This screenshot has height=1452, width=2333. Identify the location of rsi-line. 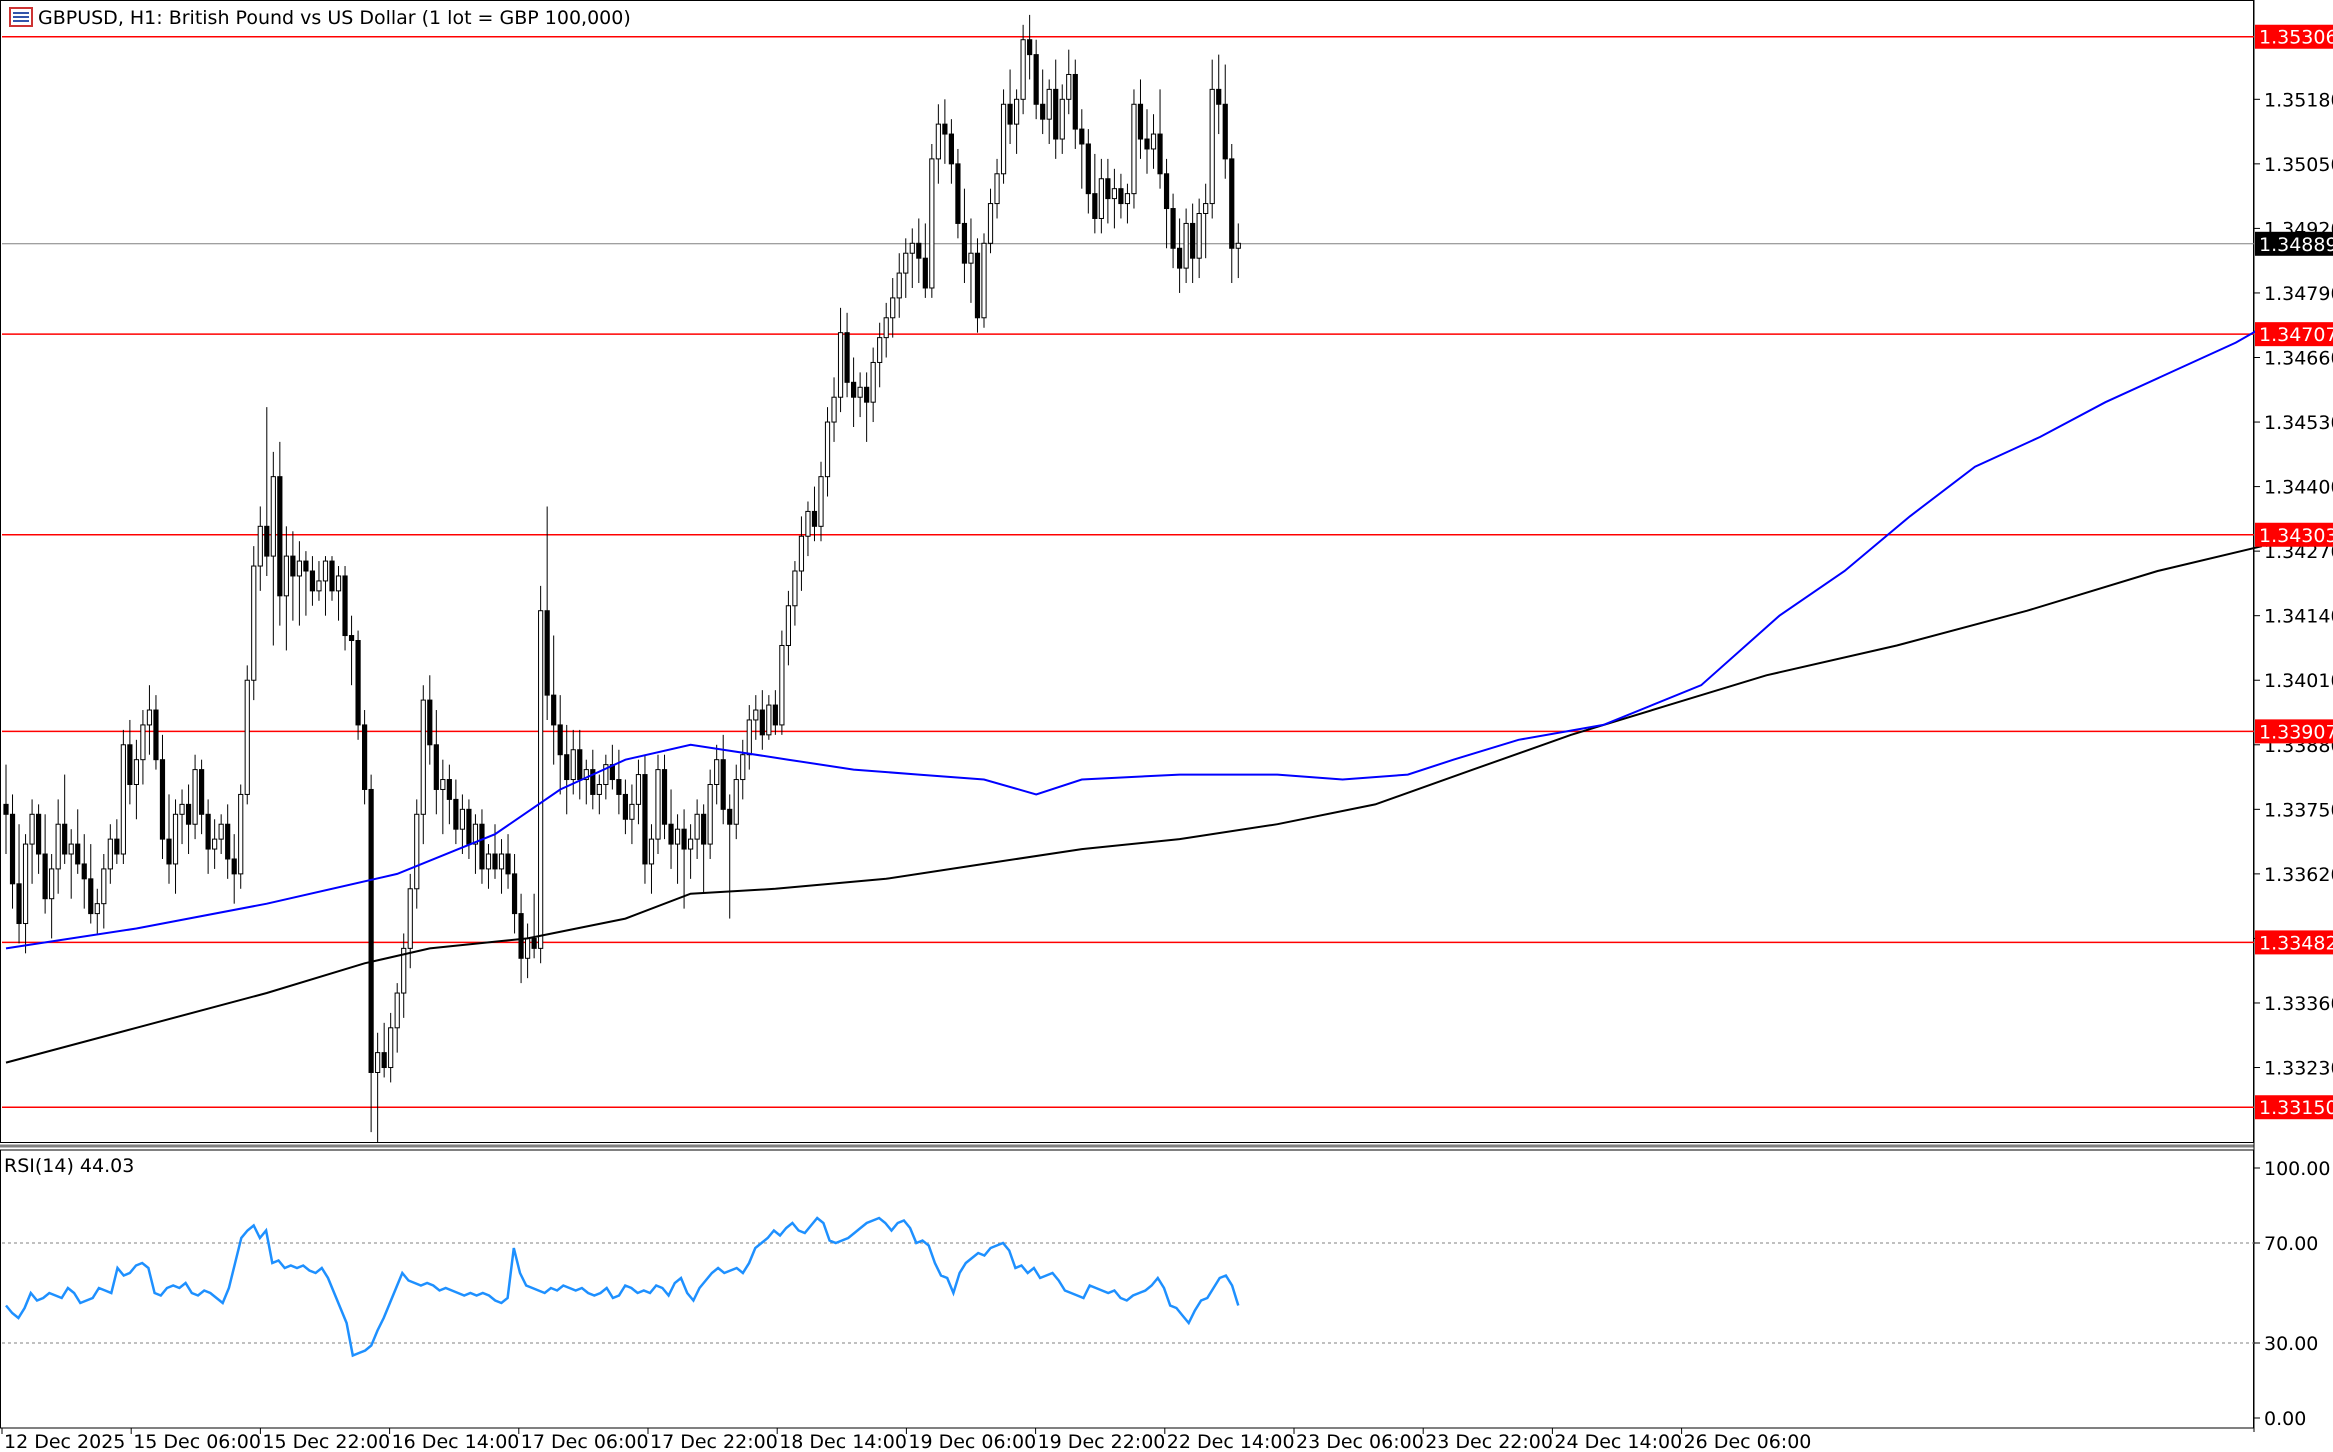
(622, 1287).